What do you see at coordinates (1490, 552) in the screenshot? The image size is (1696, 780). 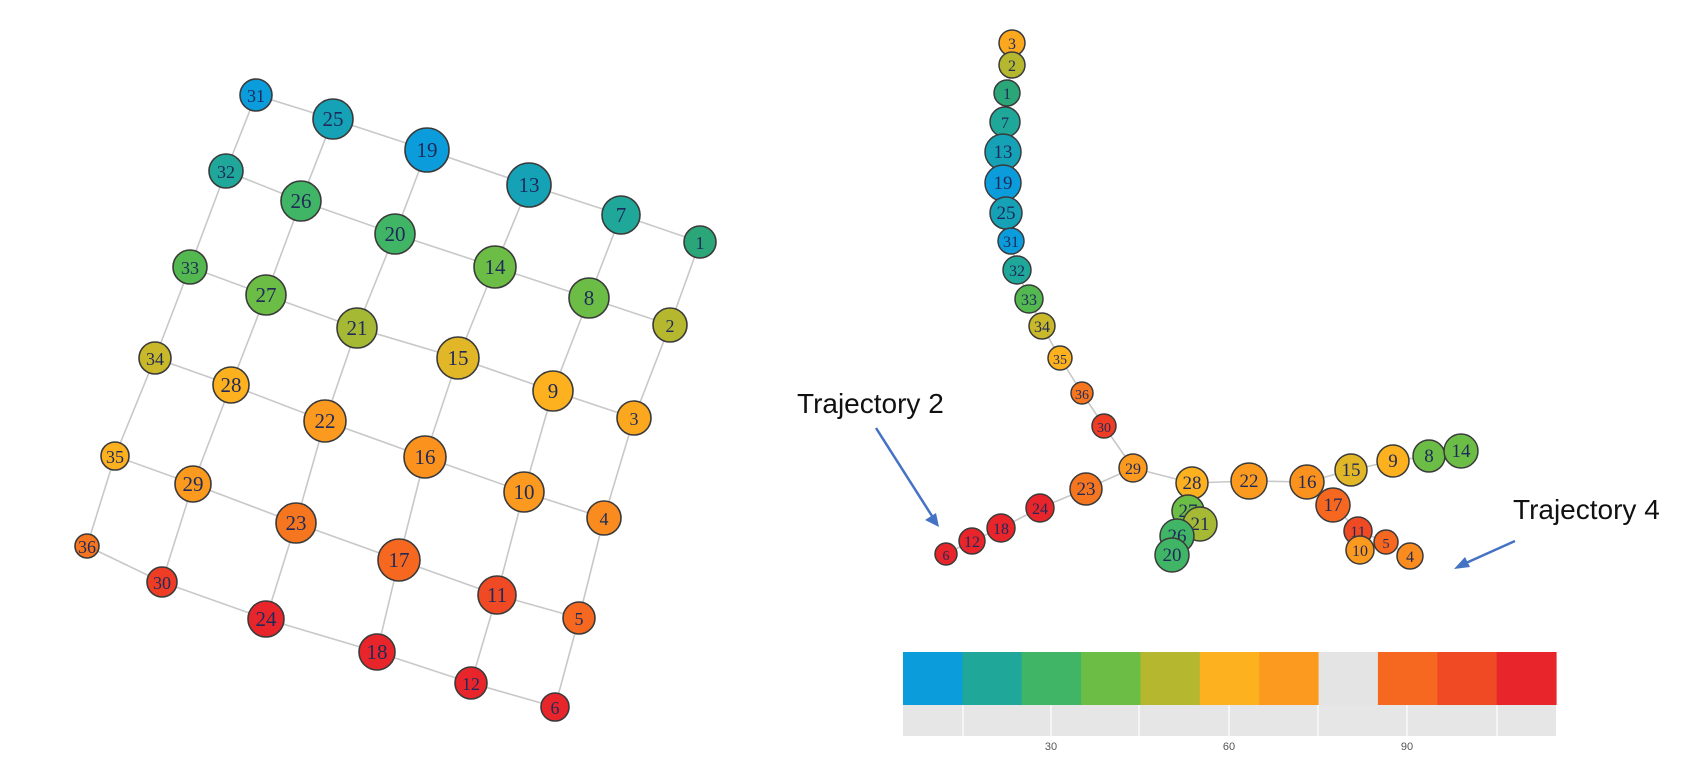 I see `trajectory-4-arrow` at bounding box center [1490, 552].